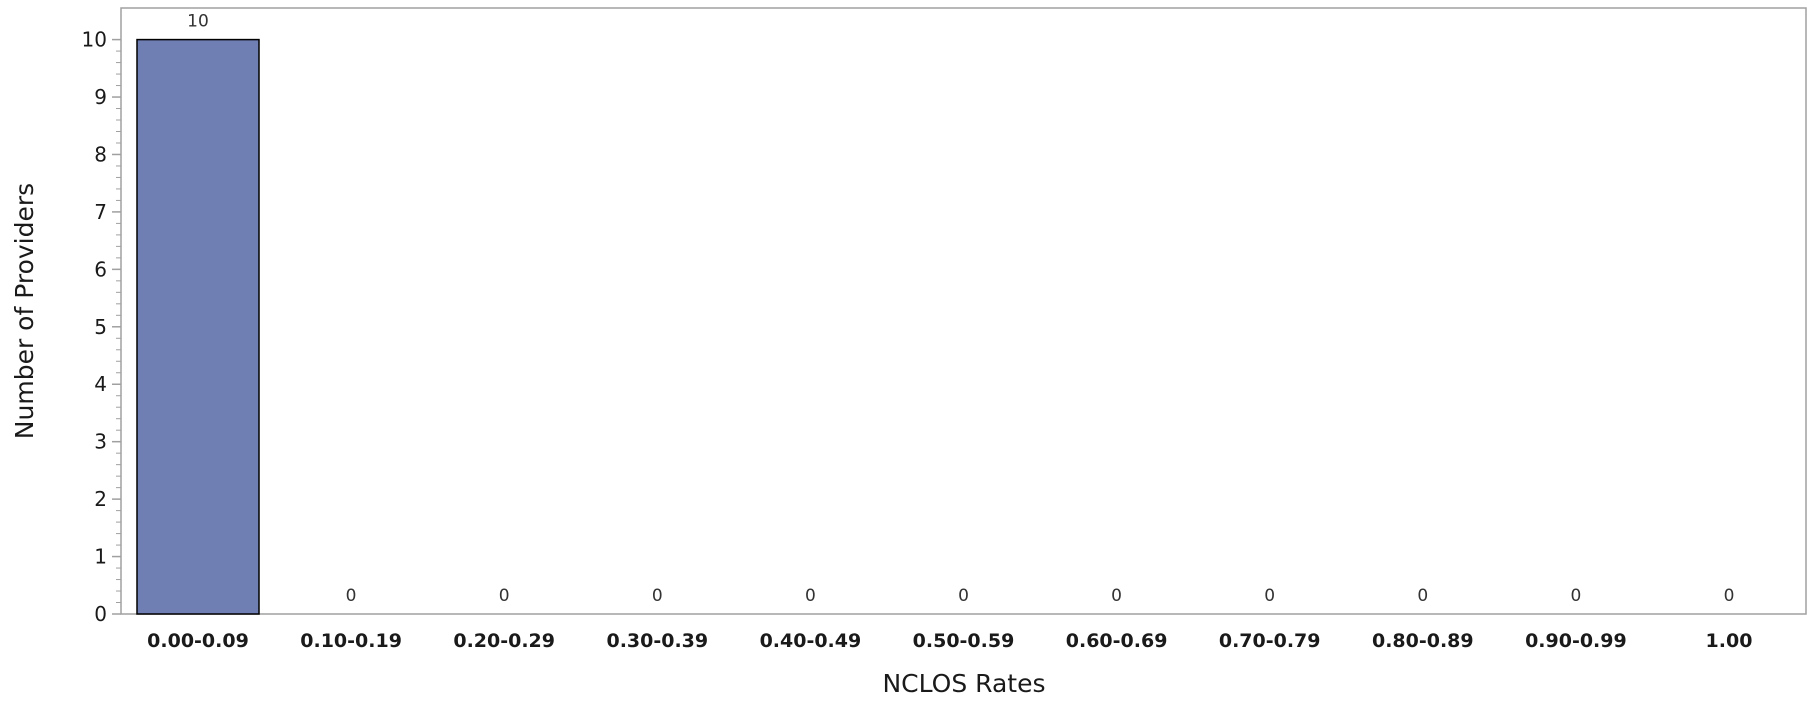 The width and height of the screenshot is (1812, 702). What do you see at coordinates (100, 269) in the screenshot?
I see `y-tick-label: 6` at bounding box center [100, 269].